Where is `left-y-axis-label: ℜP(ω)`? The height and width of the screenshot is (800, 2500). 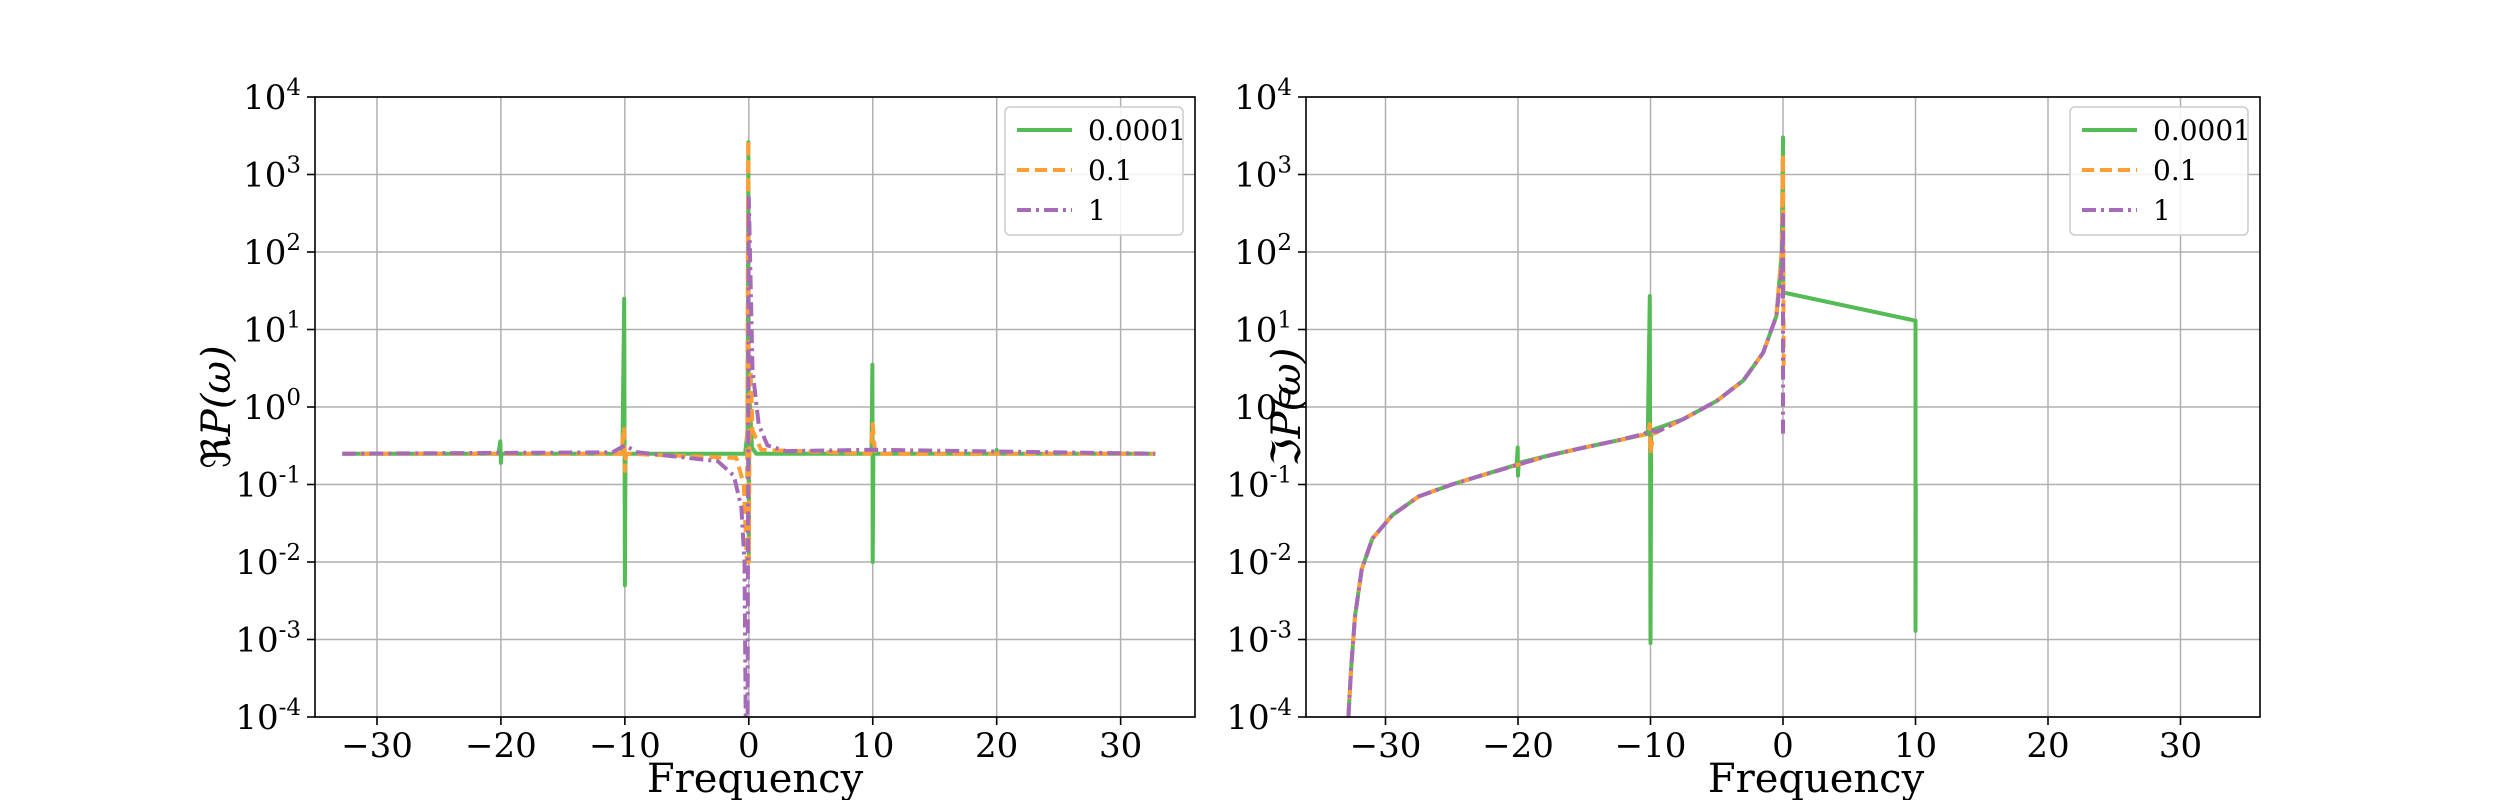 left-y-axis-label: ℜP(ω) is located at coordinates (217, 406).